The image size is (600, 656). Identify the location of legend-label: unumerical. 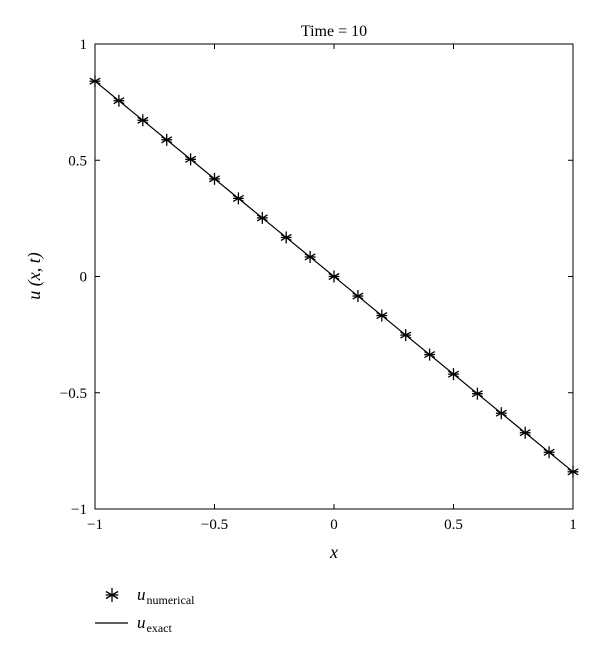
(166, 596).